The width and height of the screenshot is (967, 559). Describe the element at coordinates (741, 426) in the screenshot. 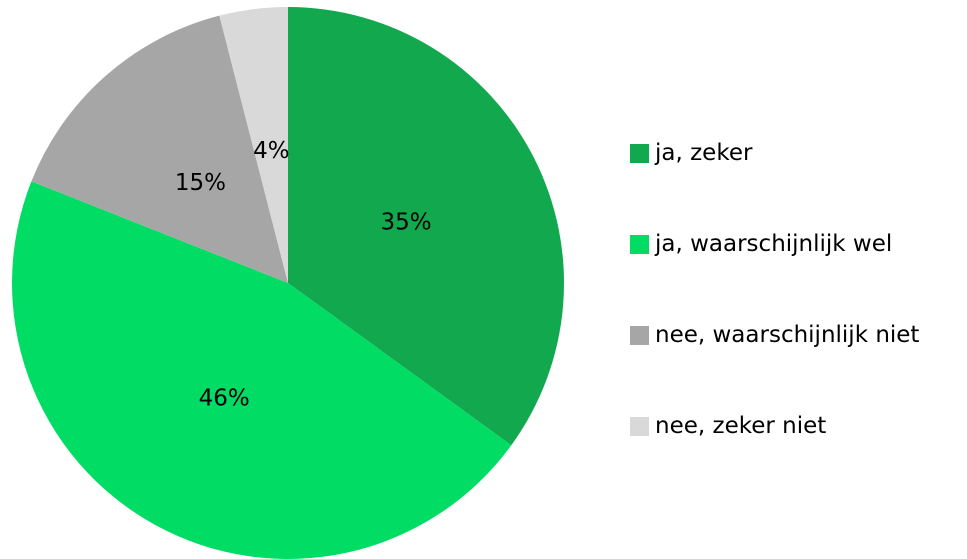

I see `legend-label: nee, zeker niet` at that location.